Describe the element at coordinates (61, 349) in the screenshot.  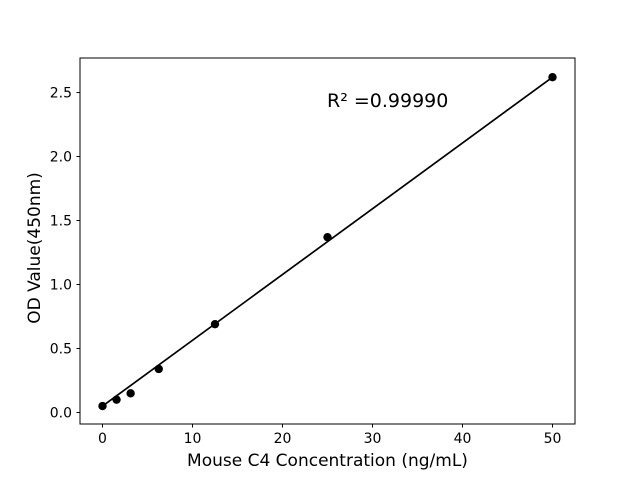
I see `y-tick-label: 0.5` at that location.